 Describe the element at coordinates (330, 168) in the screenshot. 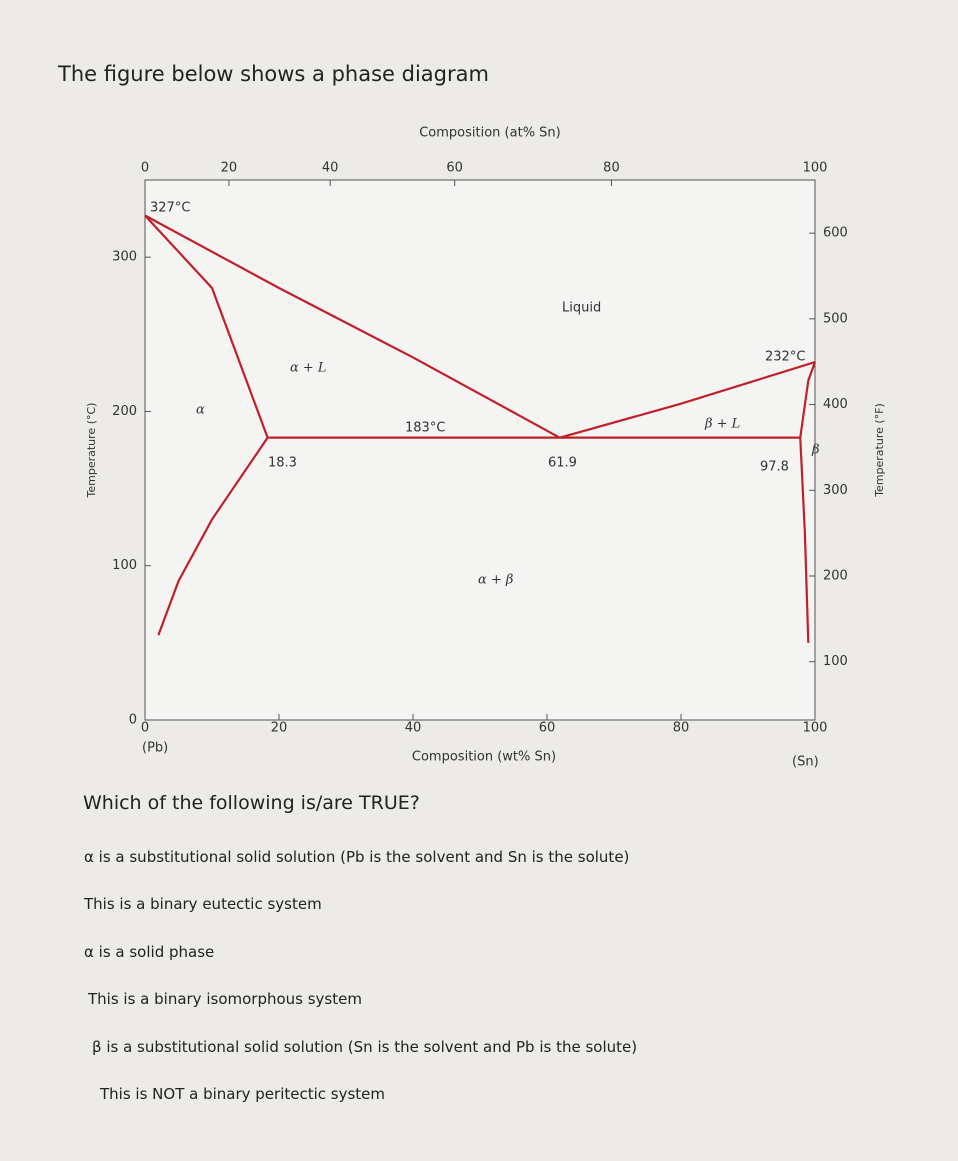

I see `x2-tick-label: 40` at that location.